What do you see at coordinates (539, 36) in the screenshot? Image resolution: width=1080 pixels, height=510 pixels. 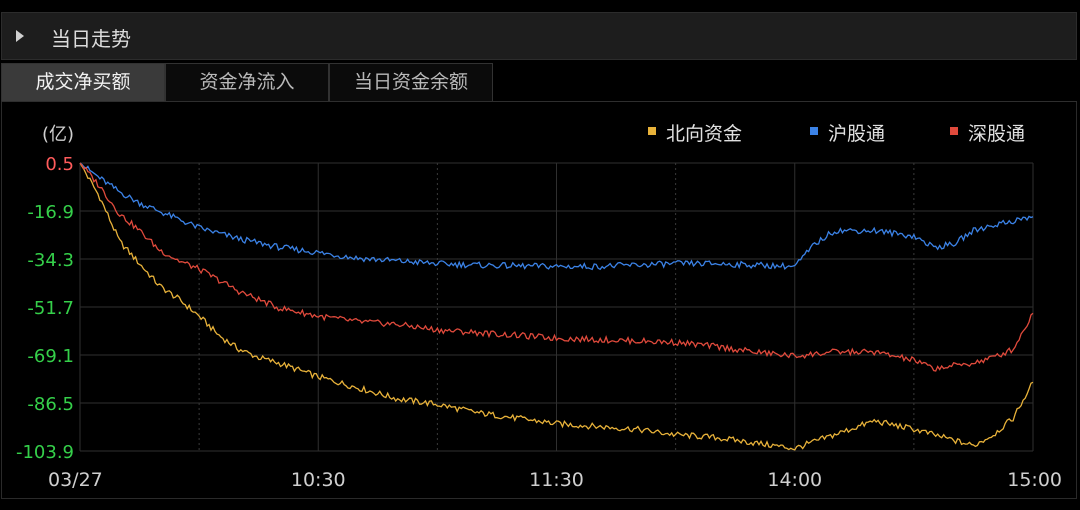 I see `panel-header: 当日走势` at bounding box center [539, 36].